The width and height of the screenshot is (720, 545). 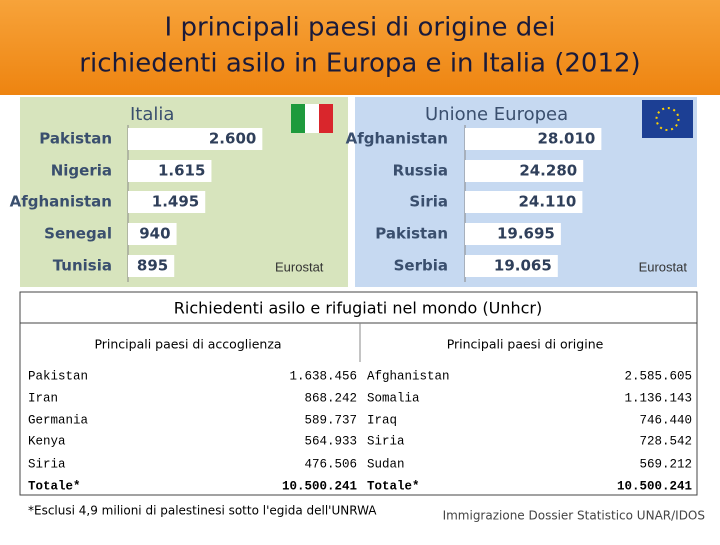 I want to click on italy-flag, so click(x=312, y=118).